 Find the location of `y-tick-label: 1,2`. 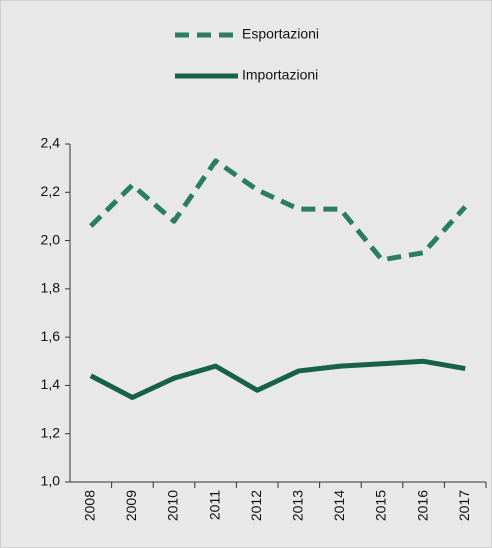

y-tick-label: 1,2 is located at coordinates (51, 432).